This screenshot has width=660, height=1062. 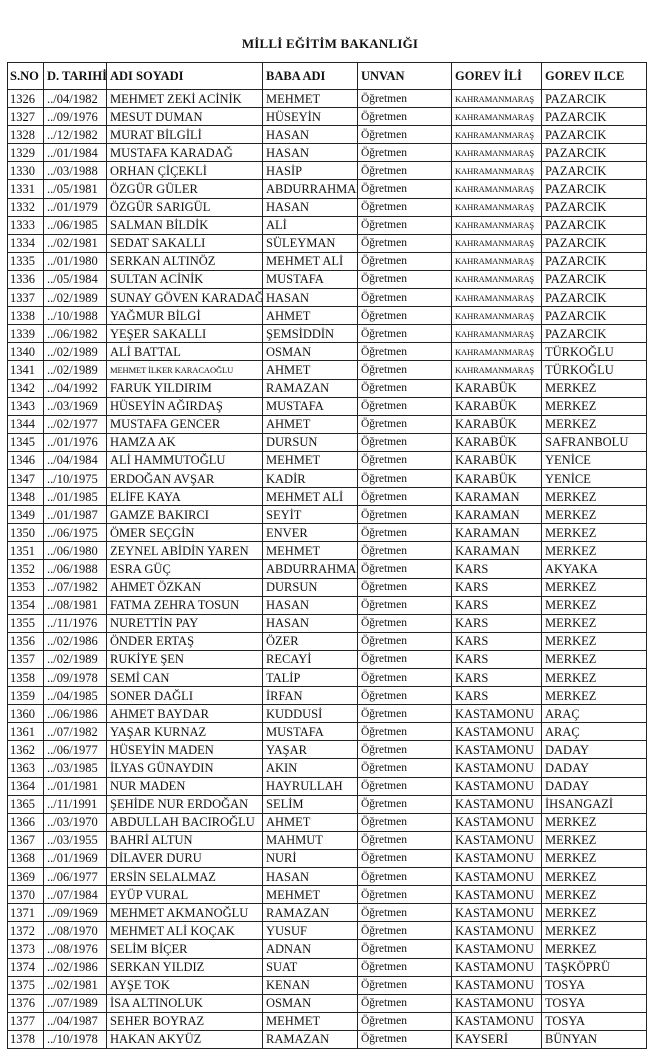 I want to click on cell-birth-date: ../06/1975, so click(x=75, y=533).